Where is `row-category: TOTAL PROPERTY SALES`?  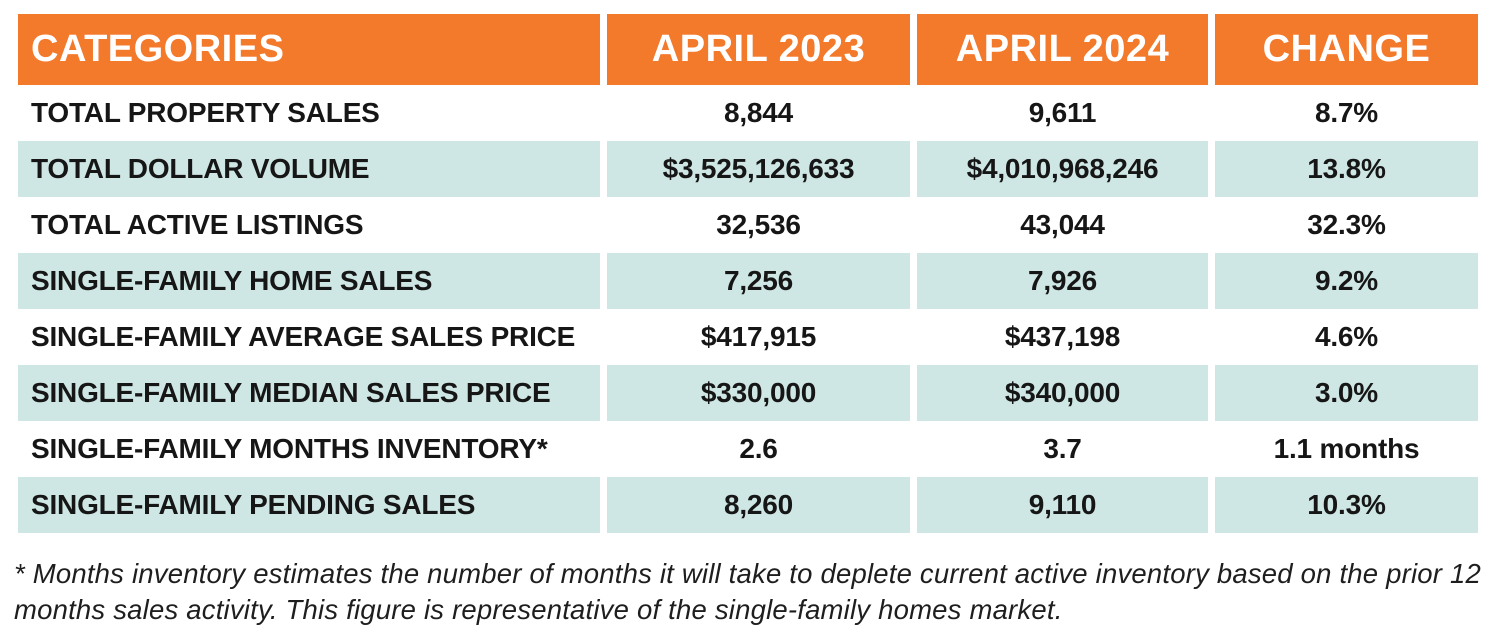 row-category: TOTAL PROPERTY SALES is located at coordinates (309, 113).